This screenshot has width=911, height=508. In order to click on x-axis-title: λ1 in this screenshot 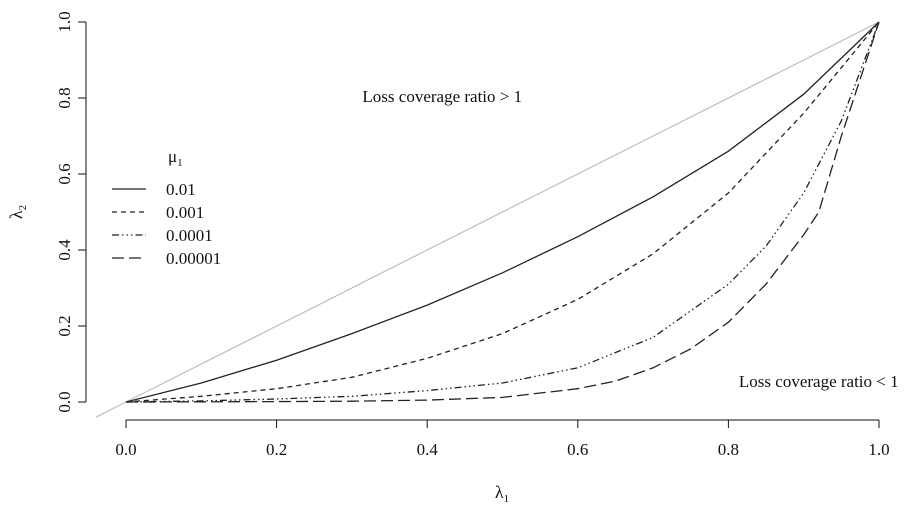, I will do `click(502, 493)`.